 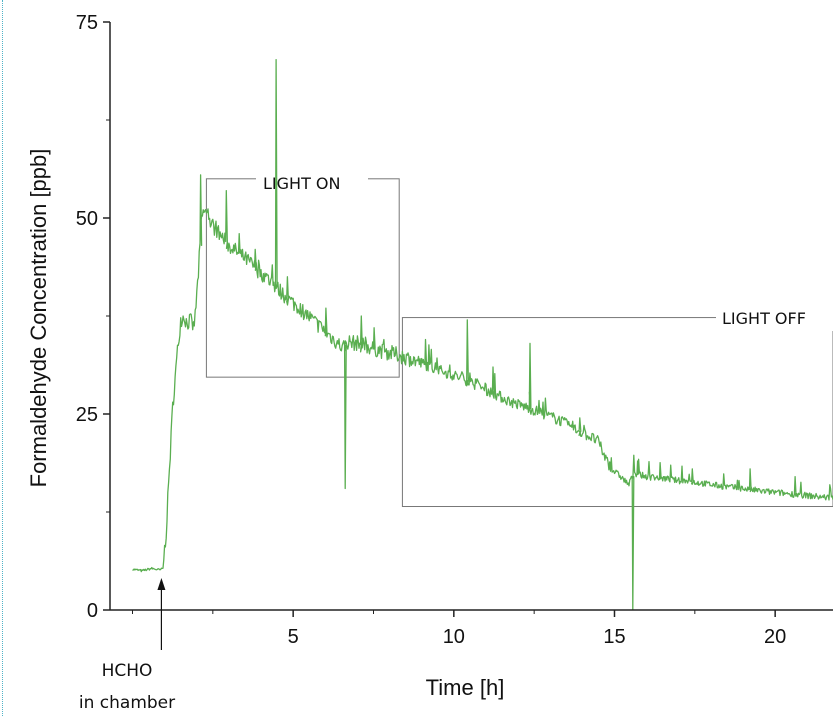 I want to click on hcho-label: HCHO, so click(x=127, y=671).